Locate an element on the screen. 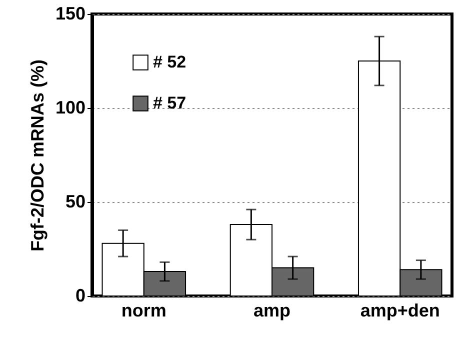 This screenshot has height=337, width=462. y-axis-title: Fgf-2/ODC mRNAs (%) is located at coordinates (37, 155).